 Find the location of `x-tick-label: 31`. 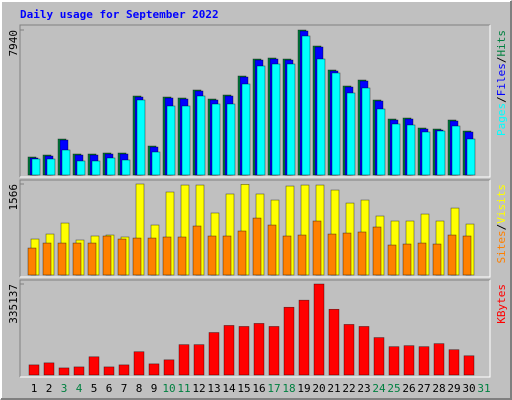

x-tick-label: 31 is located at coordinates (483, 388).